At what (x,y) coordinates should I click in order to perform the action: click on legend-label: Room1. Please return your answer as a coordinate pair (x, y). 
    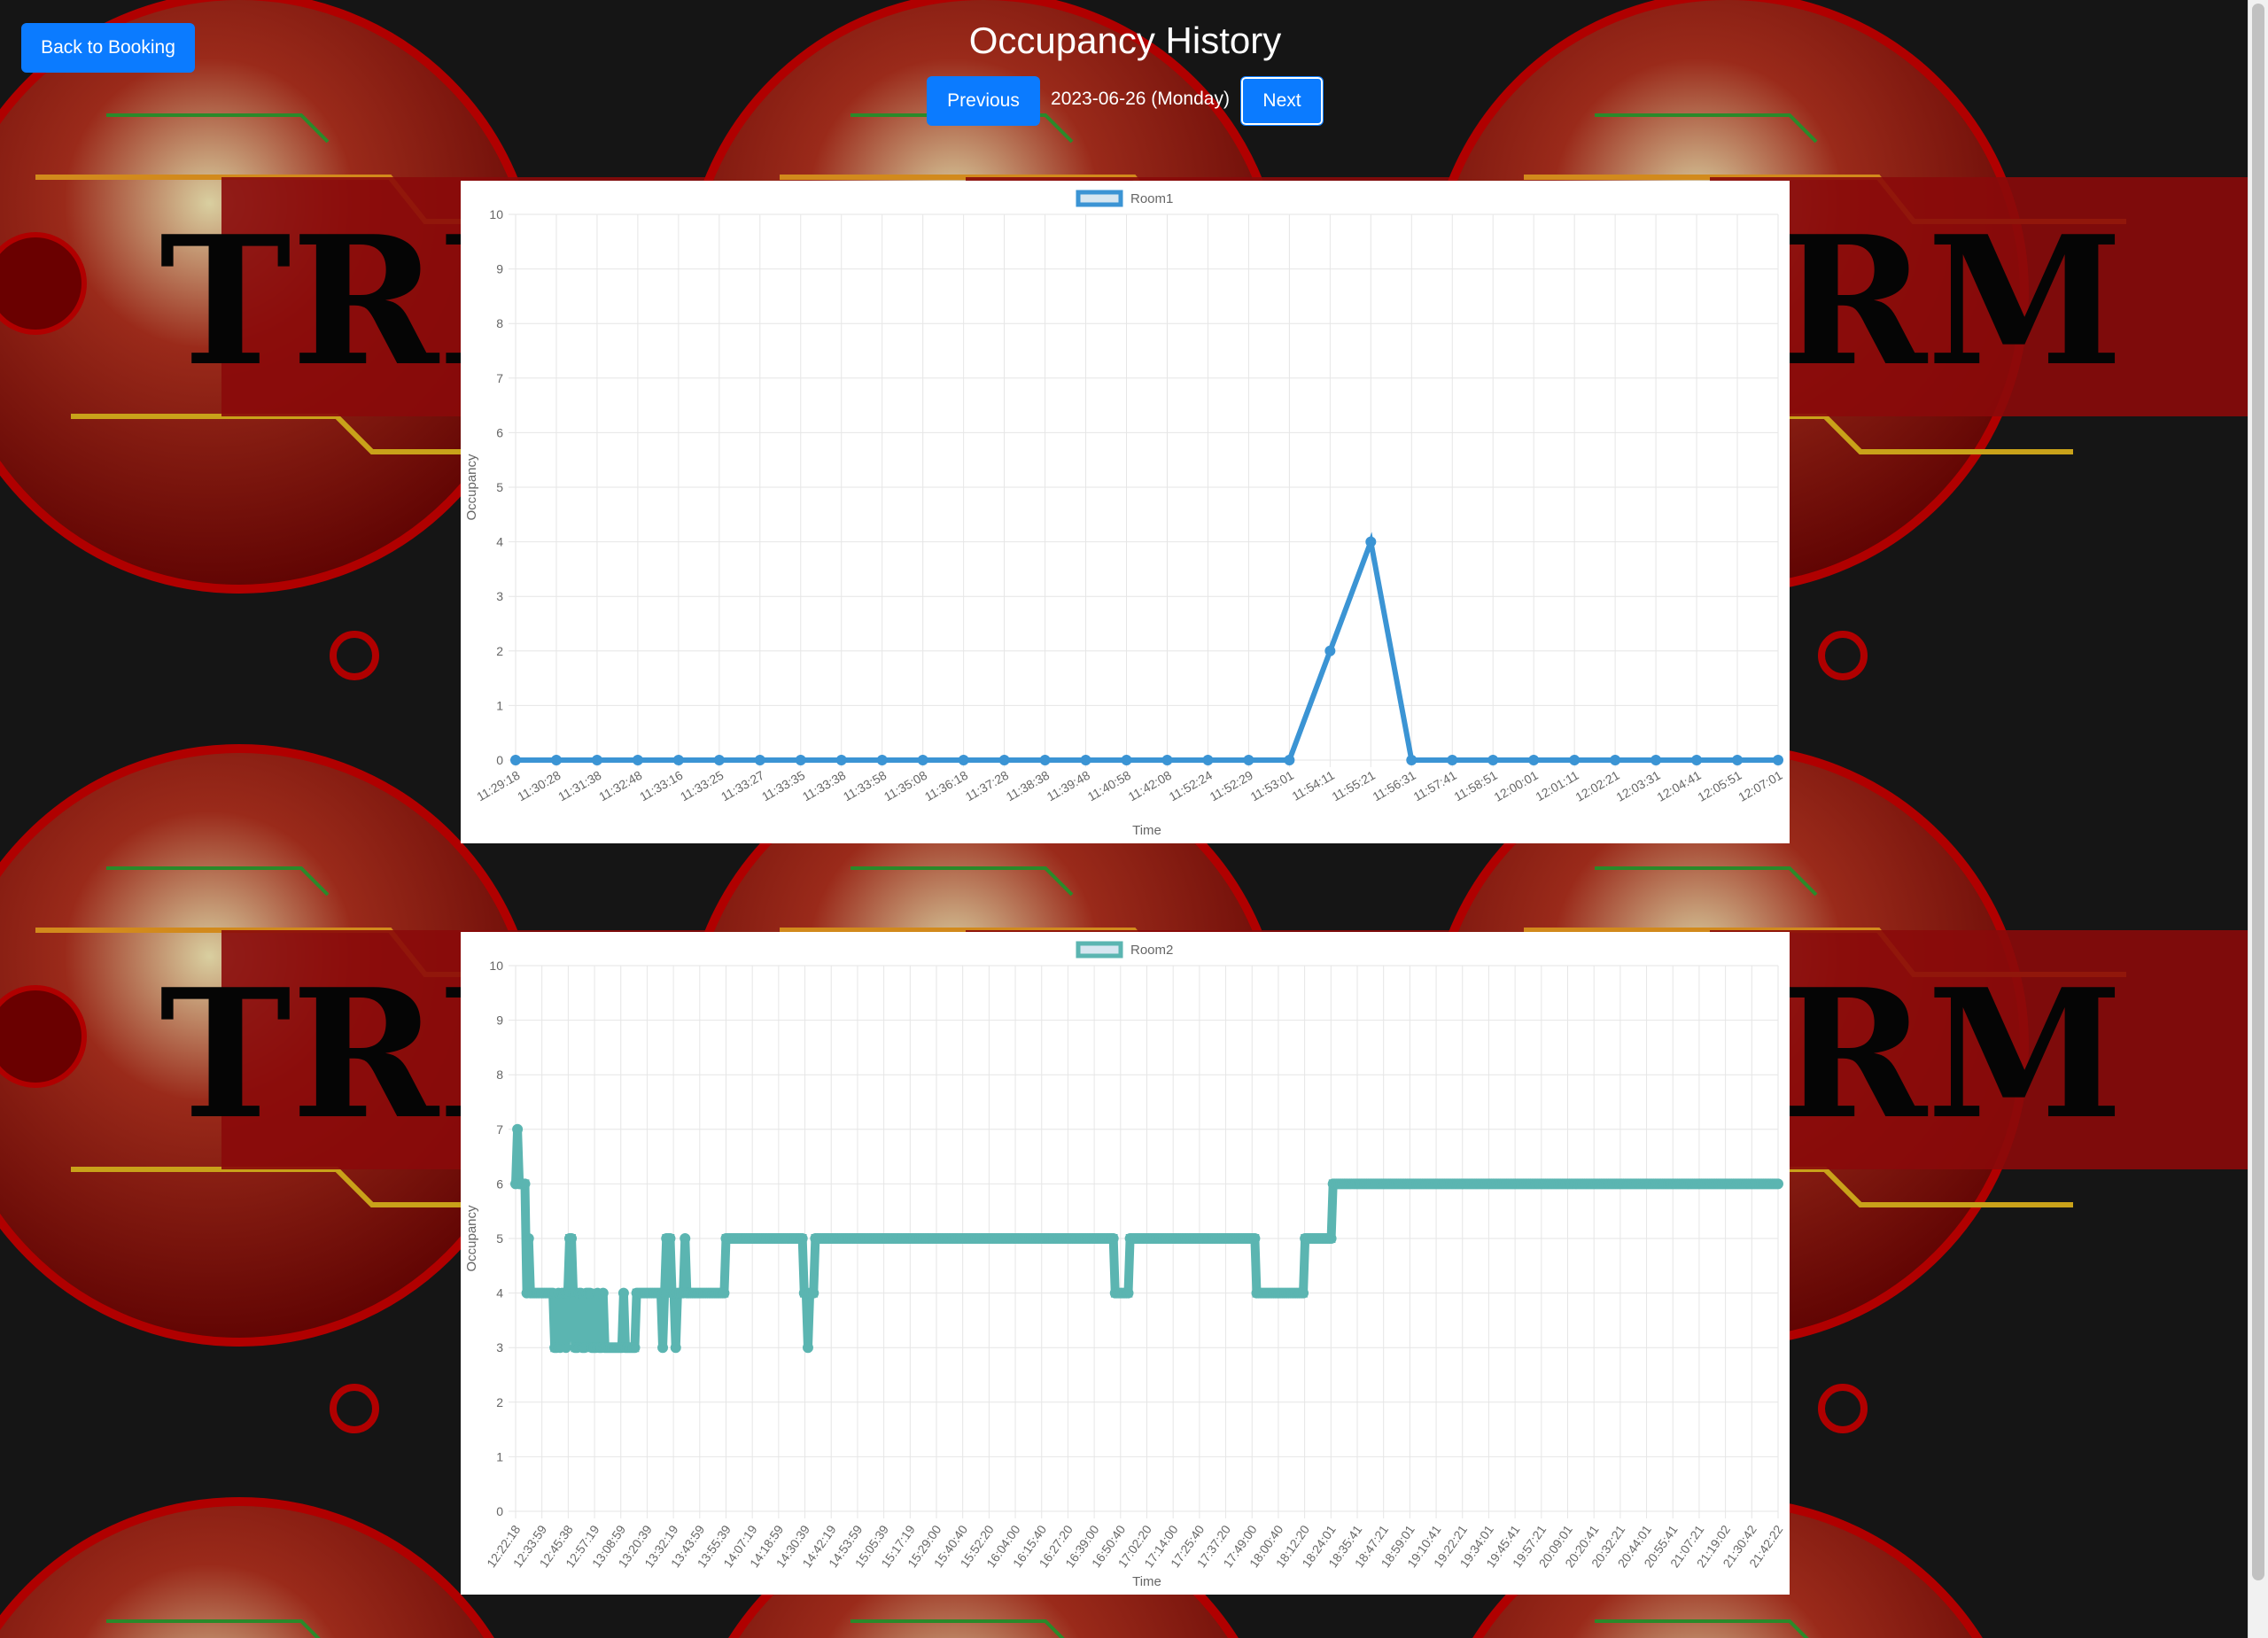
    Looking at the image, I should click on (1151, 198).